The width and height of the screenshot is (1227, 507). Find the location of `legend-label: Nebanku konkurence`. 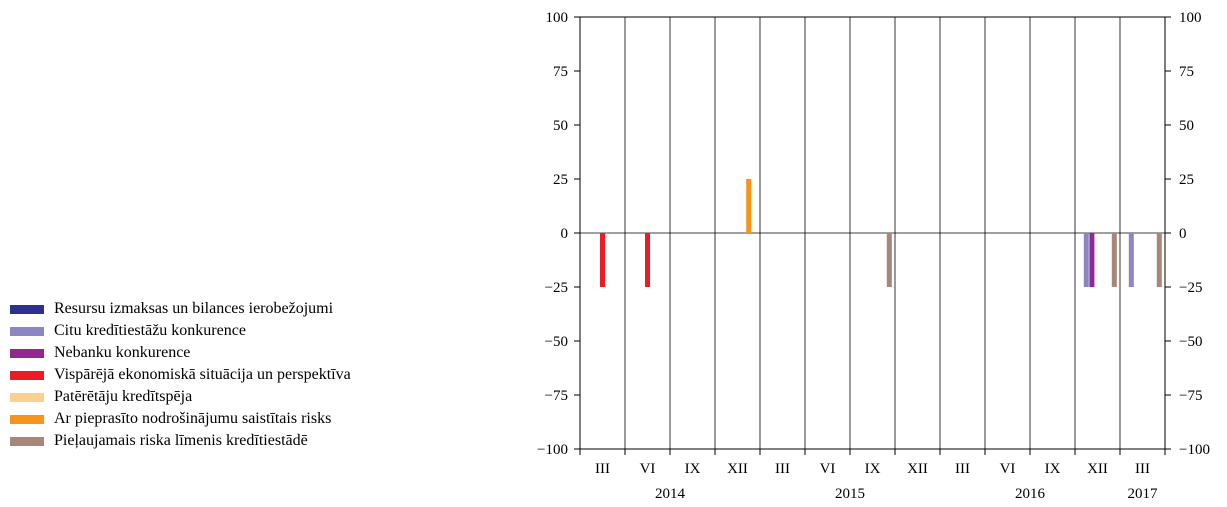

legend-label: Nebanku konkurence is located at coordinates (122, 352).